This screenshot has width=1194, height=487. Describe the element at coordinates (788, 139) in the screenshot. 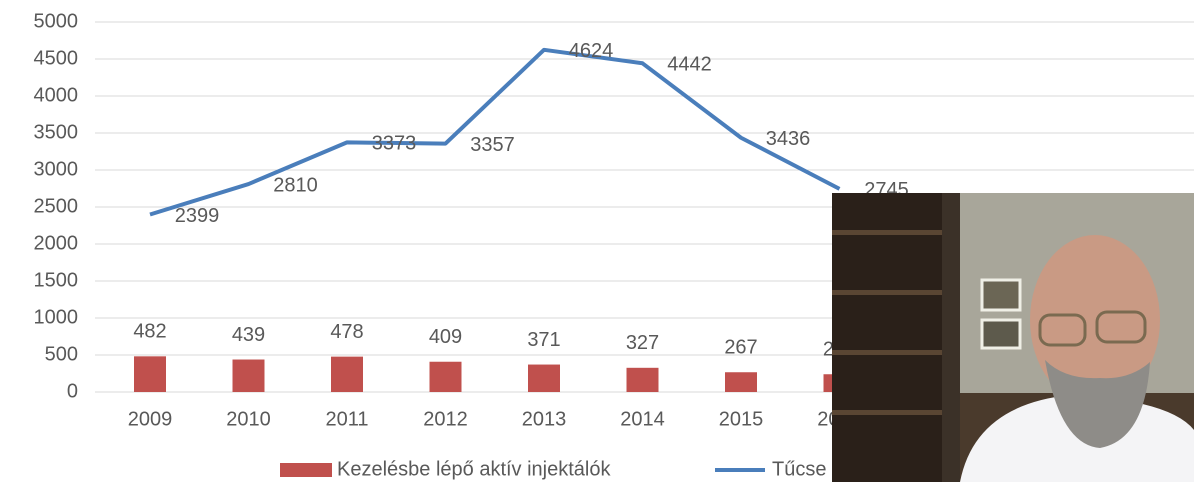

I see `line-value-label: 3436` at that location.